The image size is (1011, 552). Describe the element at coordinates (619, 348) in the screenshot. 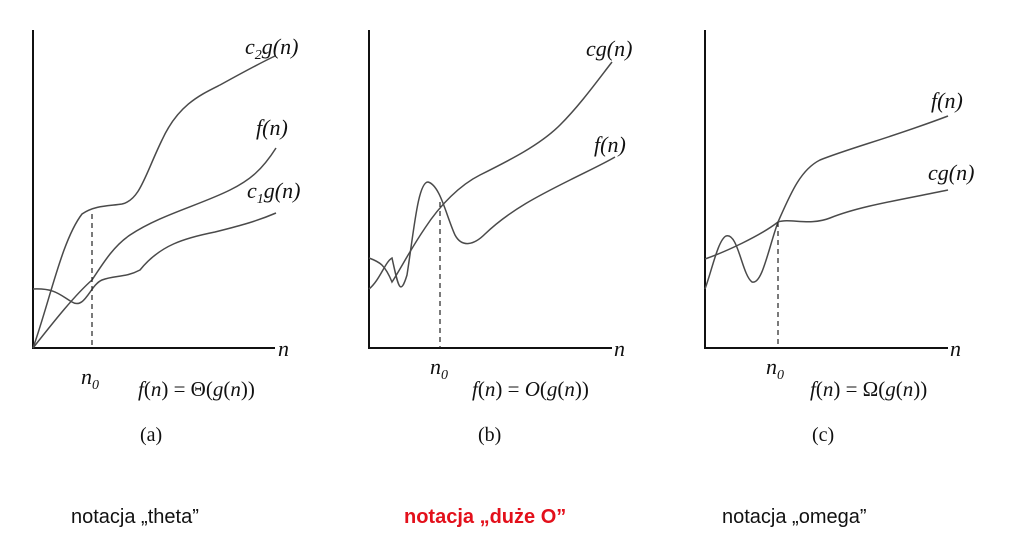

I see `panel-b-x-label: n` at that location.